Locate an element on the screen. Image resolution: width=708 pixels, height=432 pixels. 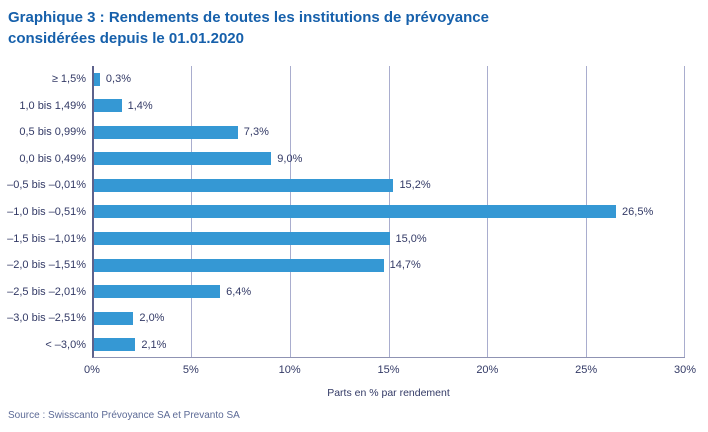
category-label: –3,0 bis –2,51% is located at coordinates (46, 318).